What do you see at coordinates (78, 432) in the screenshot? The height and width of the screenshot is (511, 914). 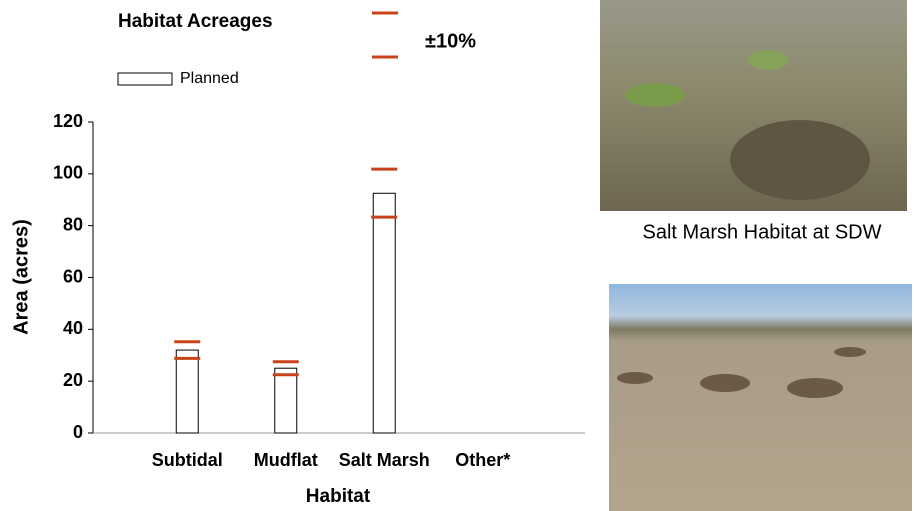 I see `y-tick-label: 0` at bounding box center [78, 432].